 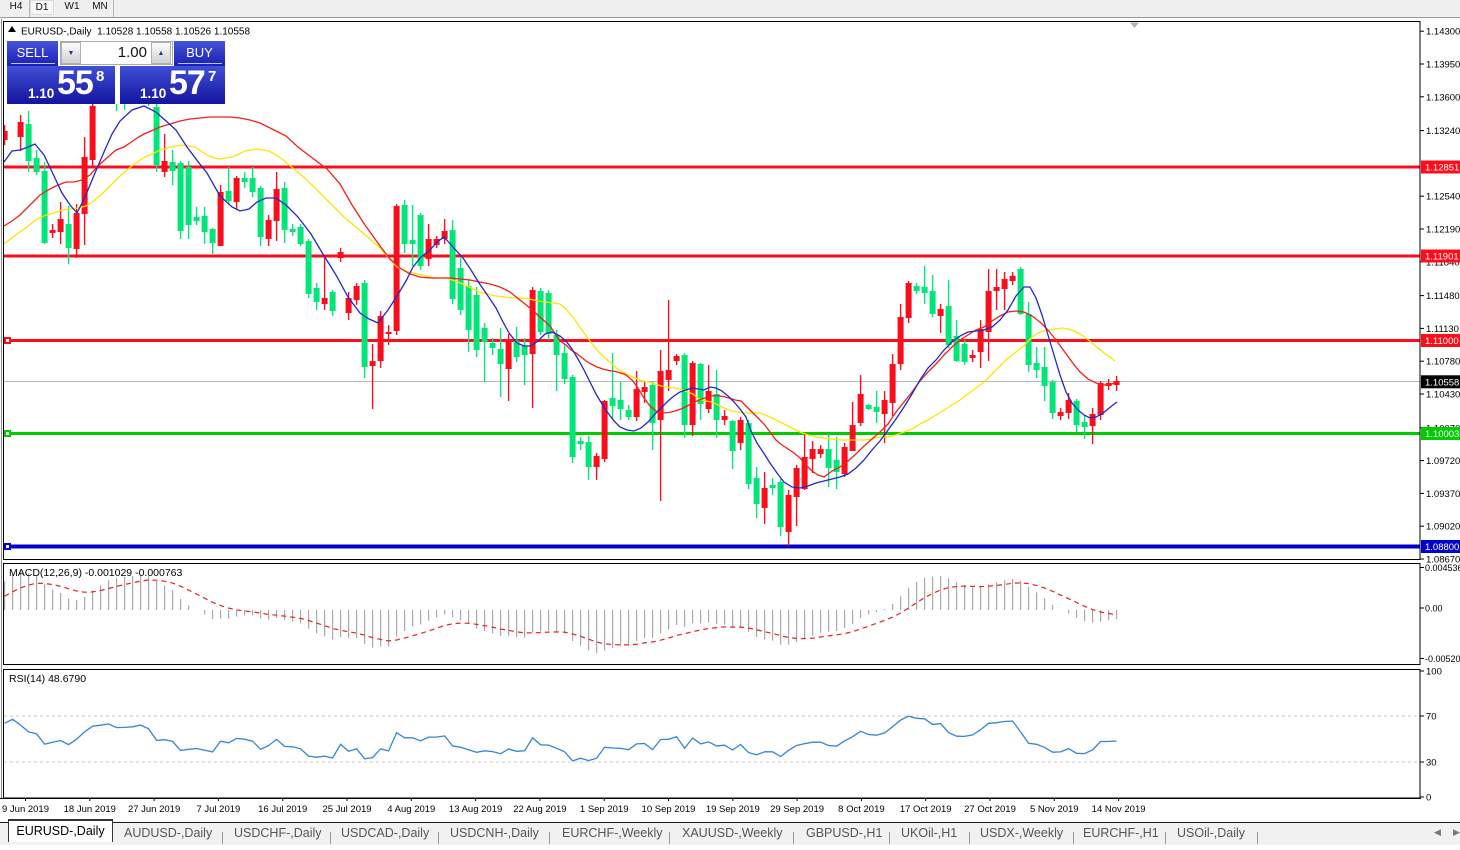 What do you see at coordinates (1443, 461) in the screenshot?
I see `svg-text: 1.09720` at bounding box center [1443, 461].